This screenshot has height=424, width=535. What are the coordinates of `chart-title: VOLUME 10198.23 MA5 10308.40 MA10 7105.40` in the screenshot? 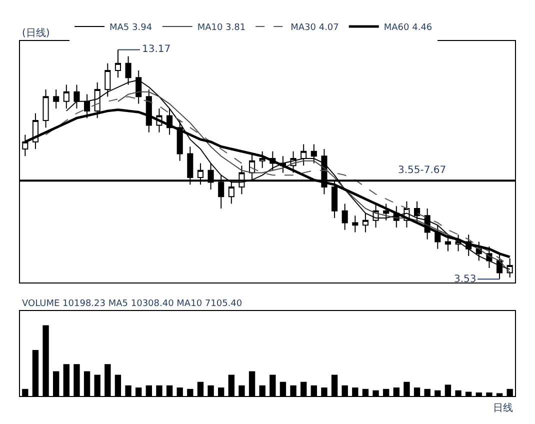 It's located at (132, 304).